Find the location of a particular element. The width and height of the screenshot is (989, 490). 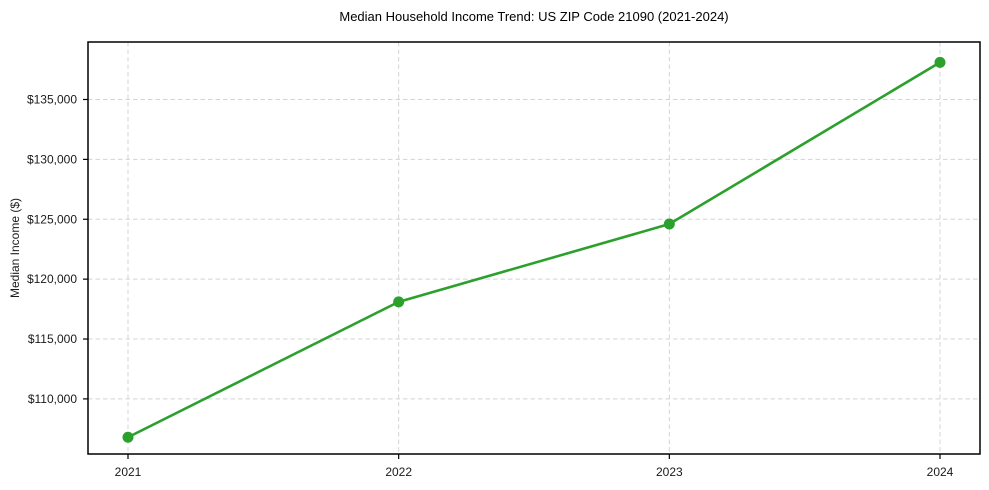

y-tick-label: $110,000 is located at coordinates (52, 399).